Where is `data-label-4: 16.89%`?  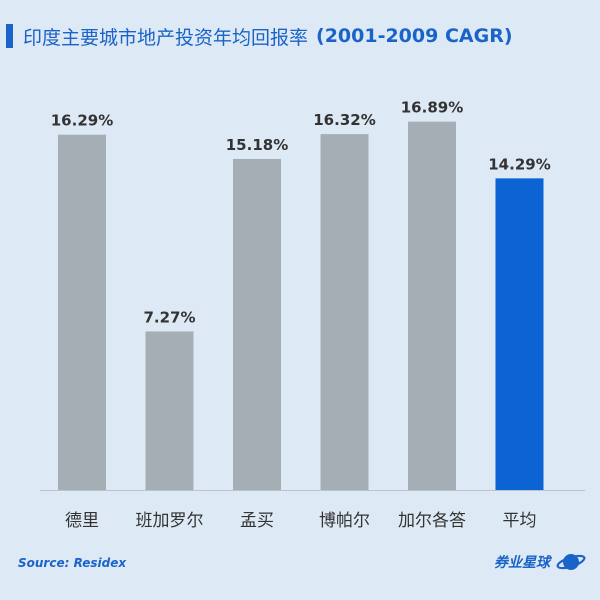 data-label-4: 16.89% is located at coordinates (432, 108).